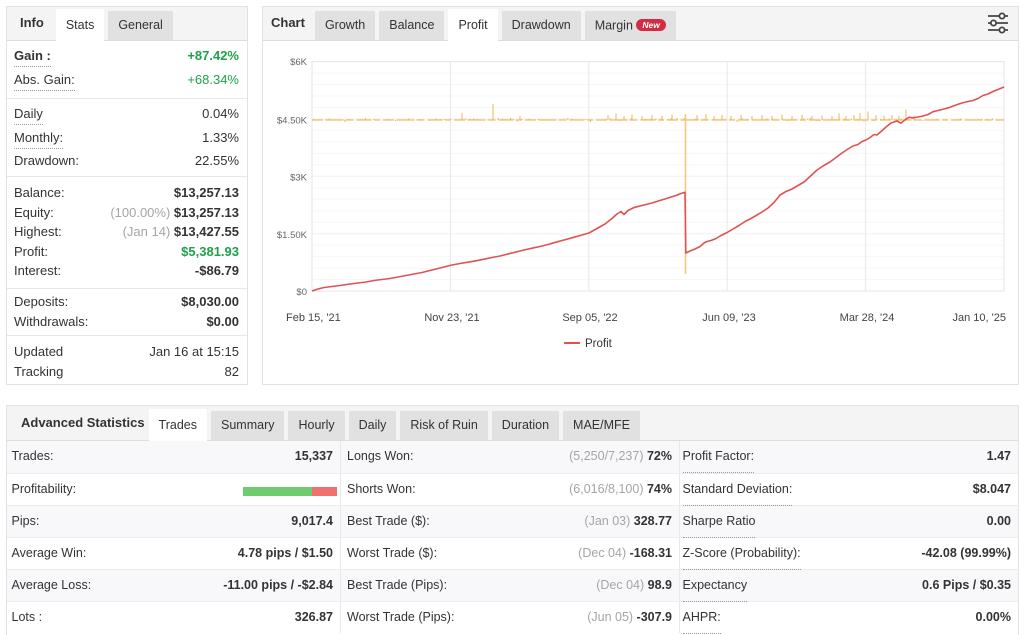 Image resolution: width=1024 pixels, height=635 pixels. What do you see at coordinates (301, 292) in the screenshot?
I see `svg-text: $0` at bounding box center [301, 292].